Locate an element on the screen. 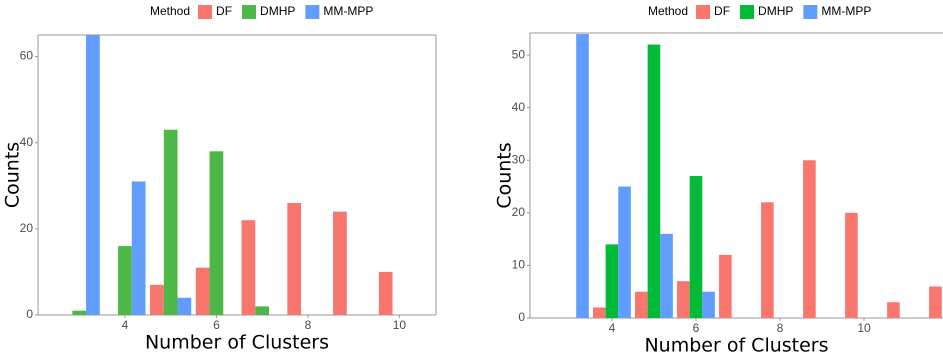  y-tick-label: 30 is located at coordinates (519, 159).